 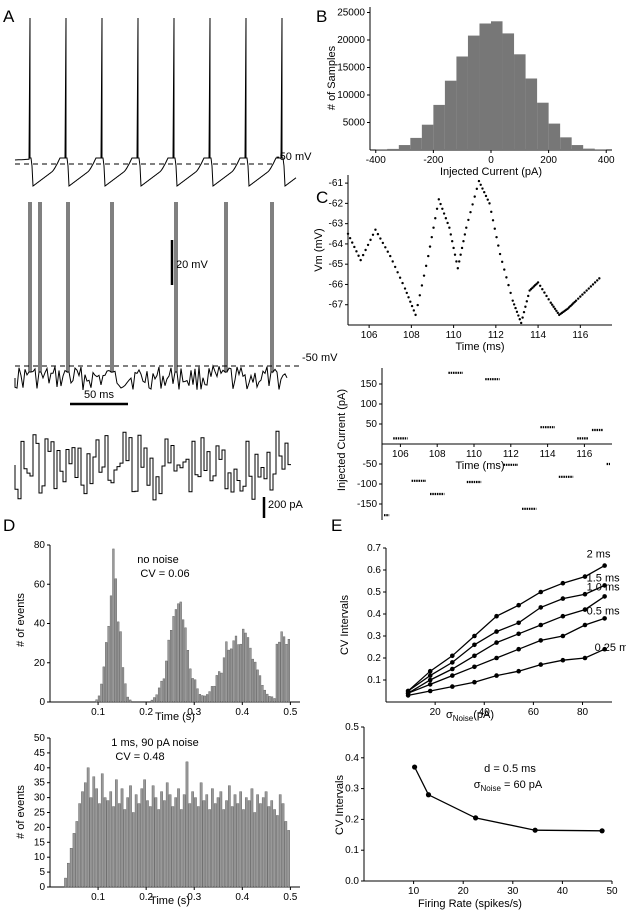 What do you see at coordinates (294, 157) in the screenshot?
I see `threshold-label-top: -50 mV` at bounding box center [294, 157].